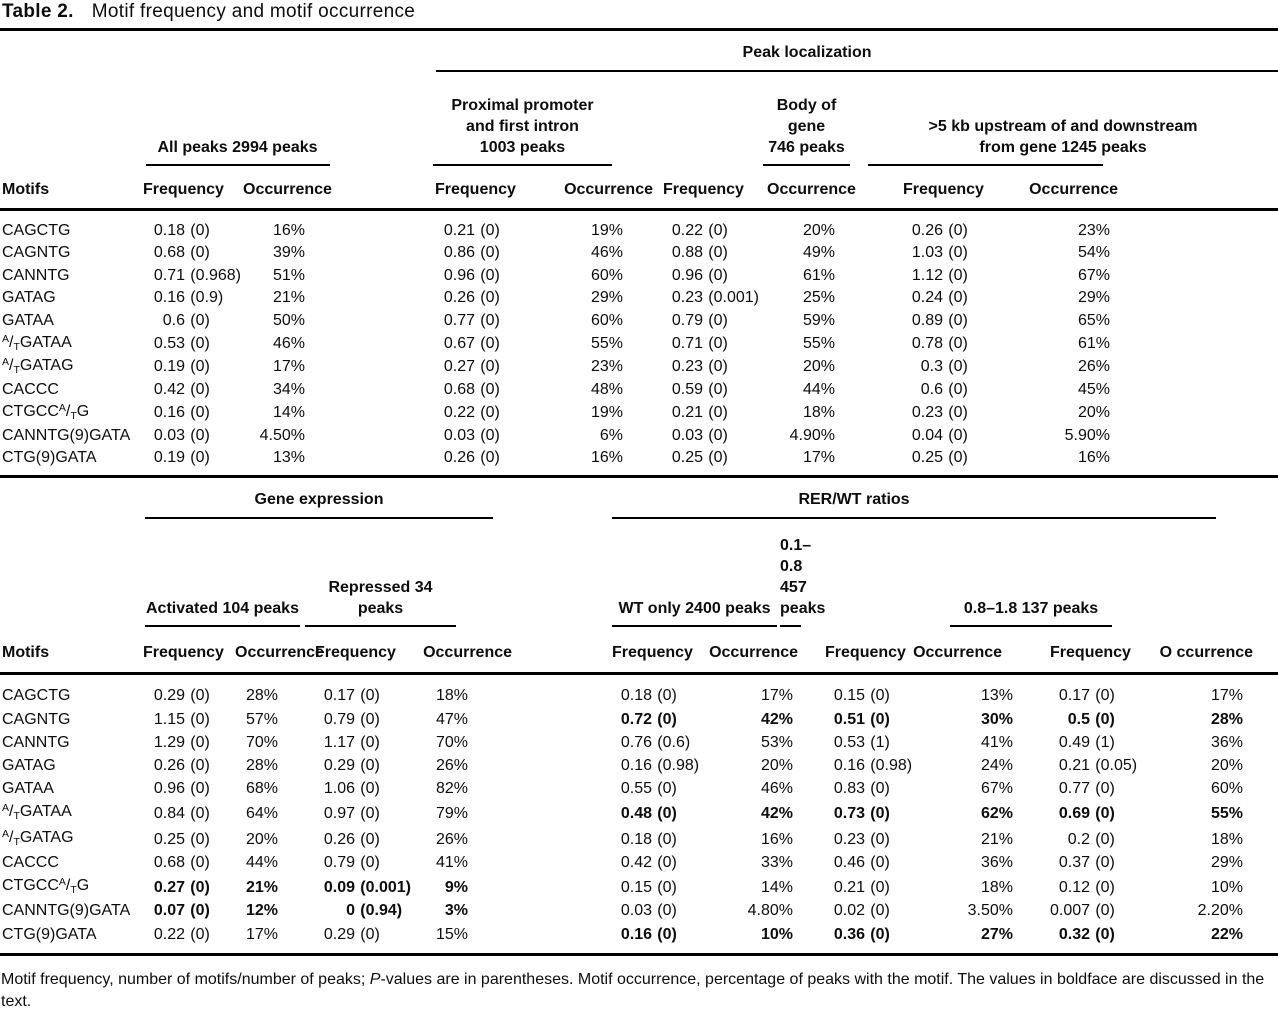  Describe the element at coordinates (777, 719) in the screenshot. I see `occurrence-cell: 42%` at that location.